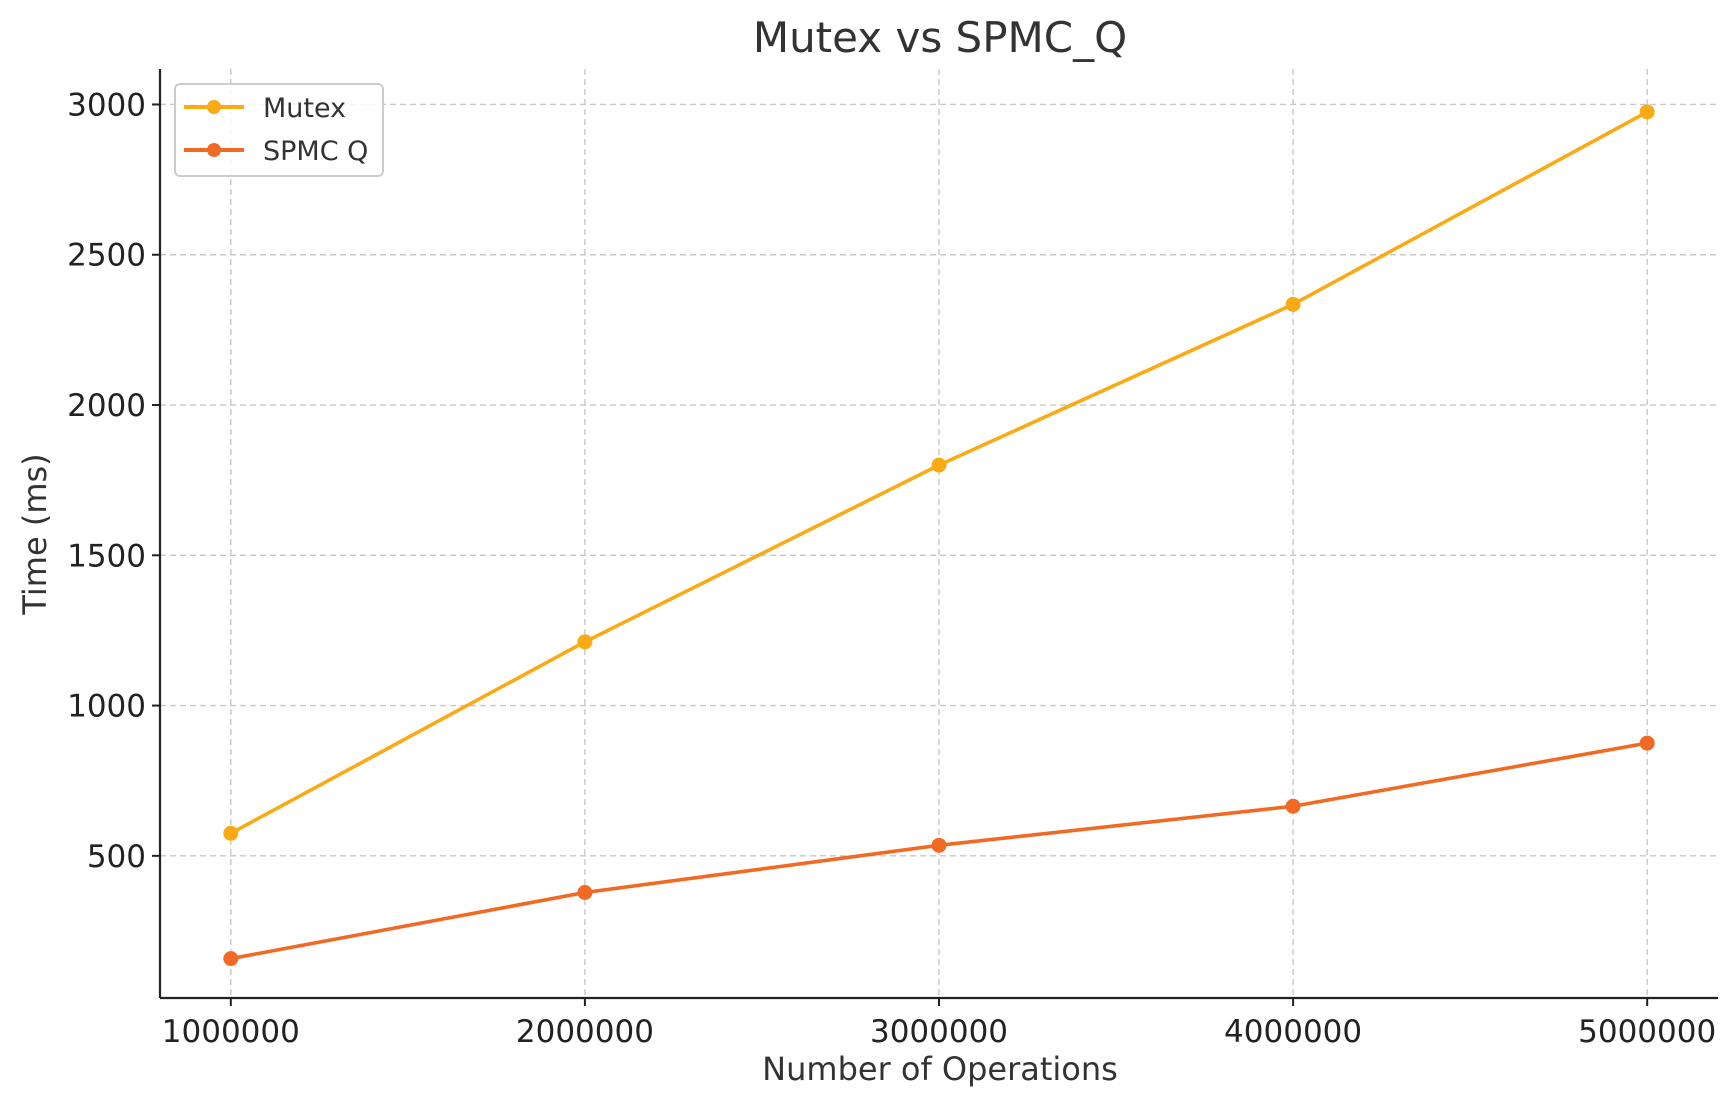 Image resolution: width=1732 pixels, height=1104 pixels. Describe the element at coordinates (1647, 1032) in the screenshot. I see `x-tick-label: 5000000` at that location.